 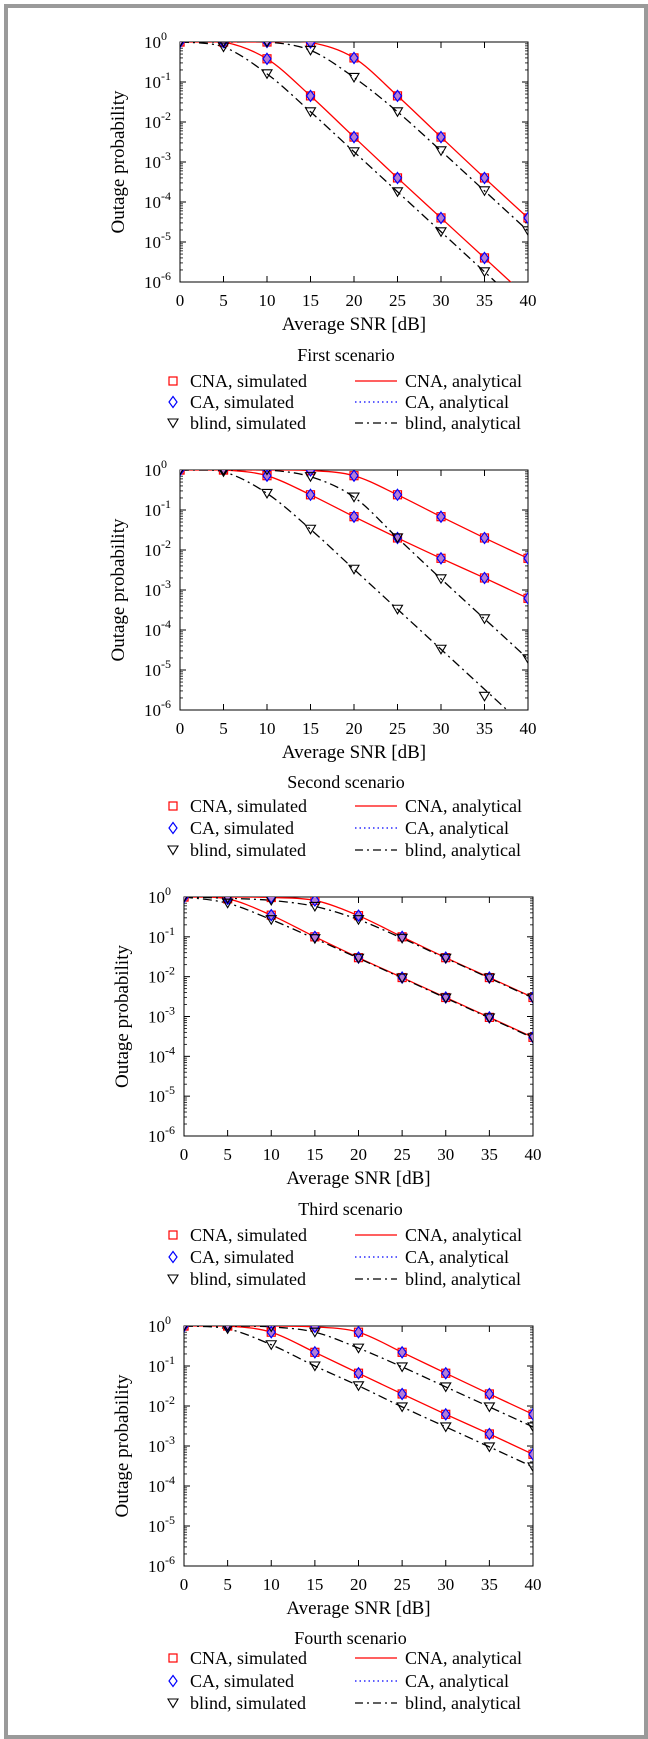 What do you see at coordinates (271, 1154) in the screenshot?
I see `x-tick-label: 10` at bounding box center [271, 1154].